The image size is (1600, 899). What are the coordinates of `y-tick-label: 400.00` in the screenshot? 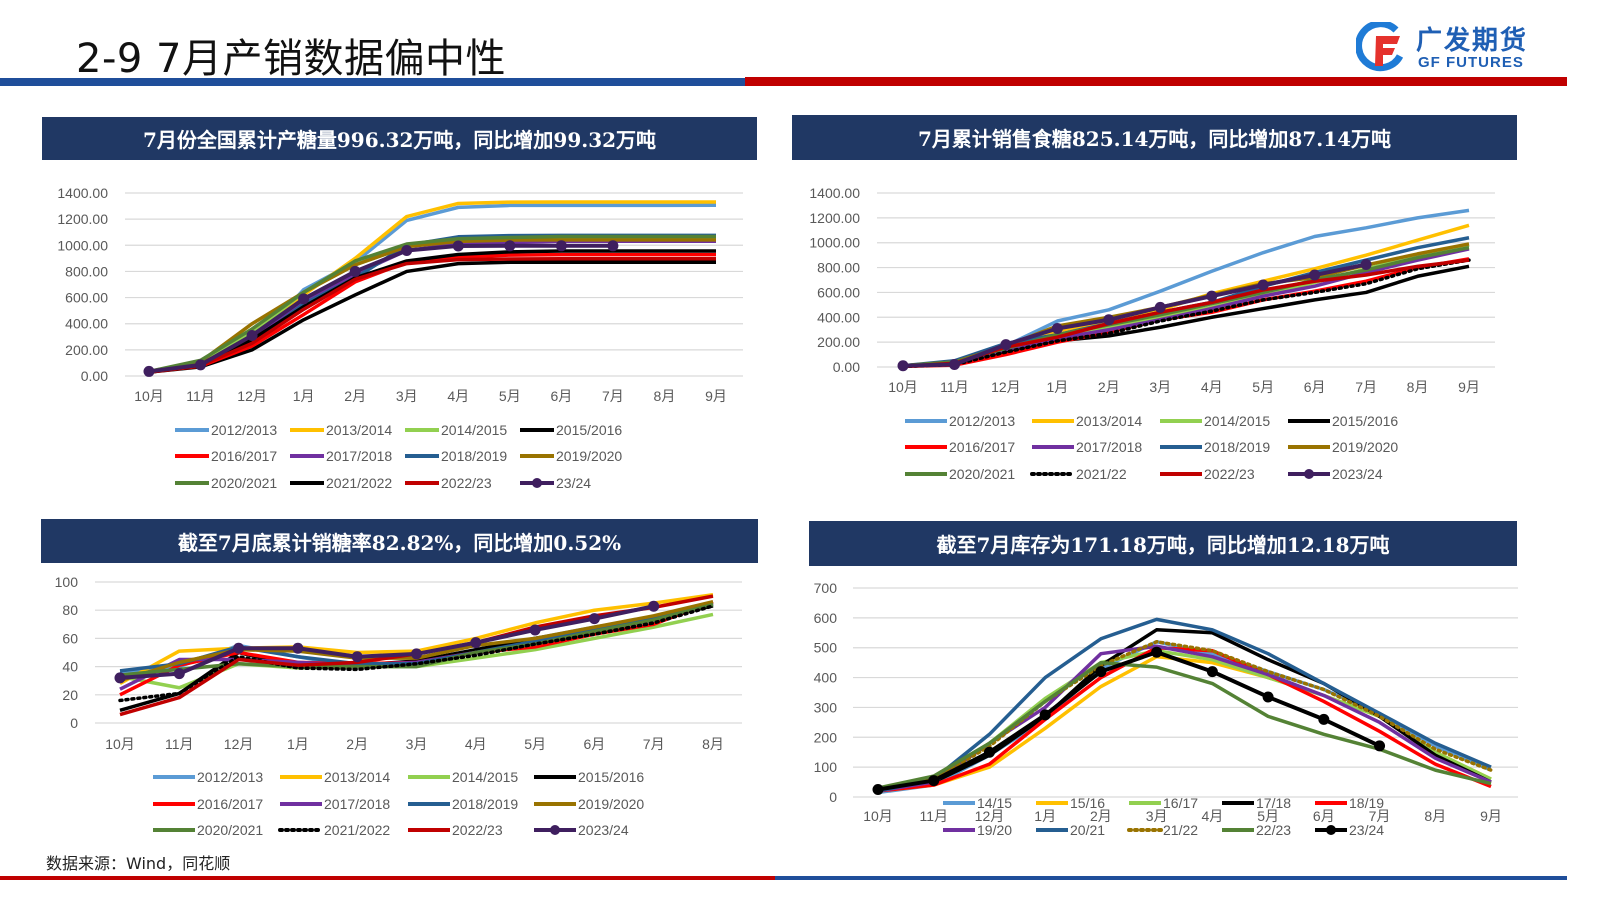 It's located at (86, 324).